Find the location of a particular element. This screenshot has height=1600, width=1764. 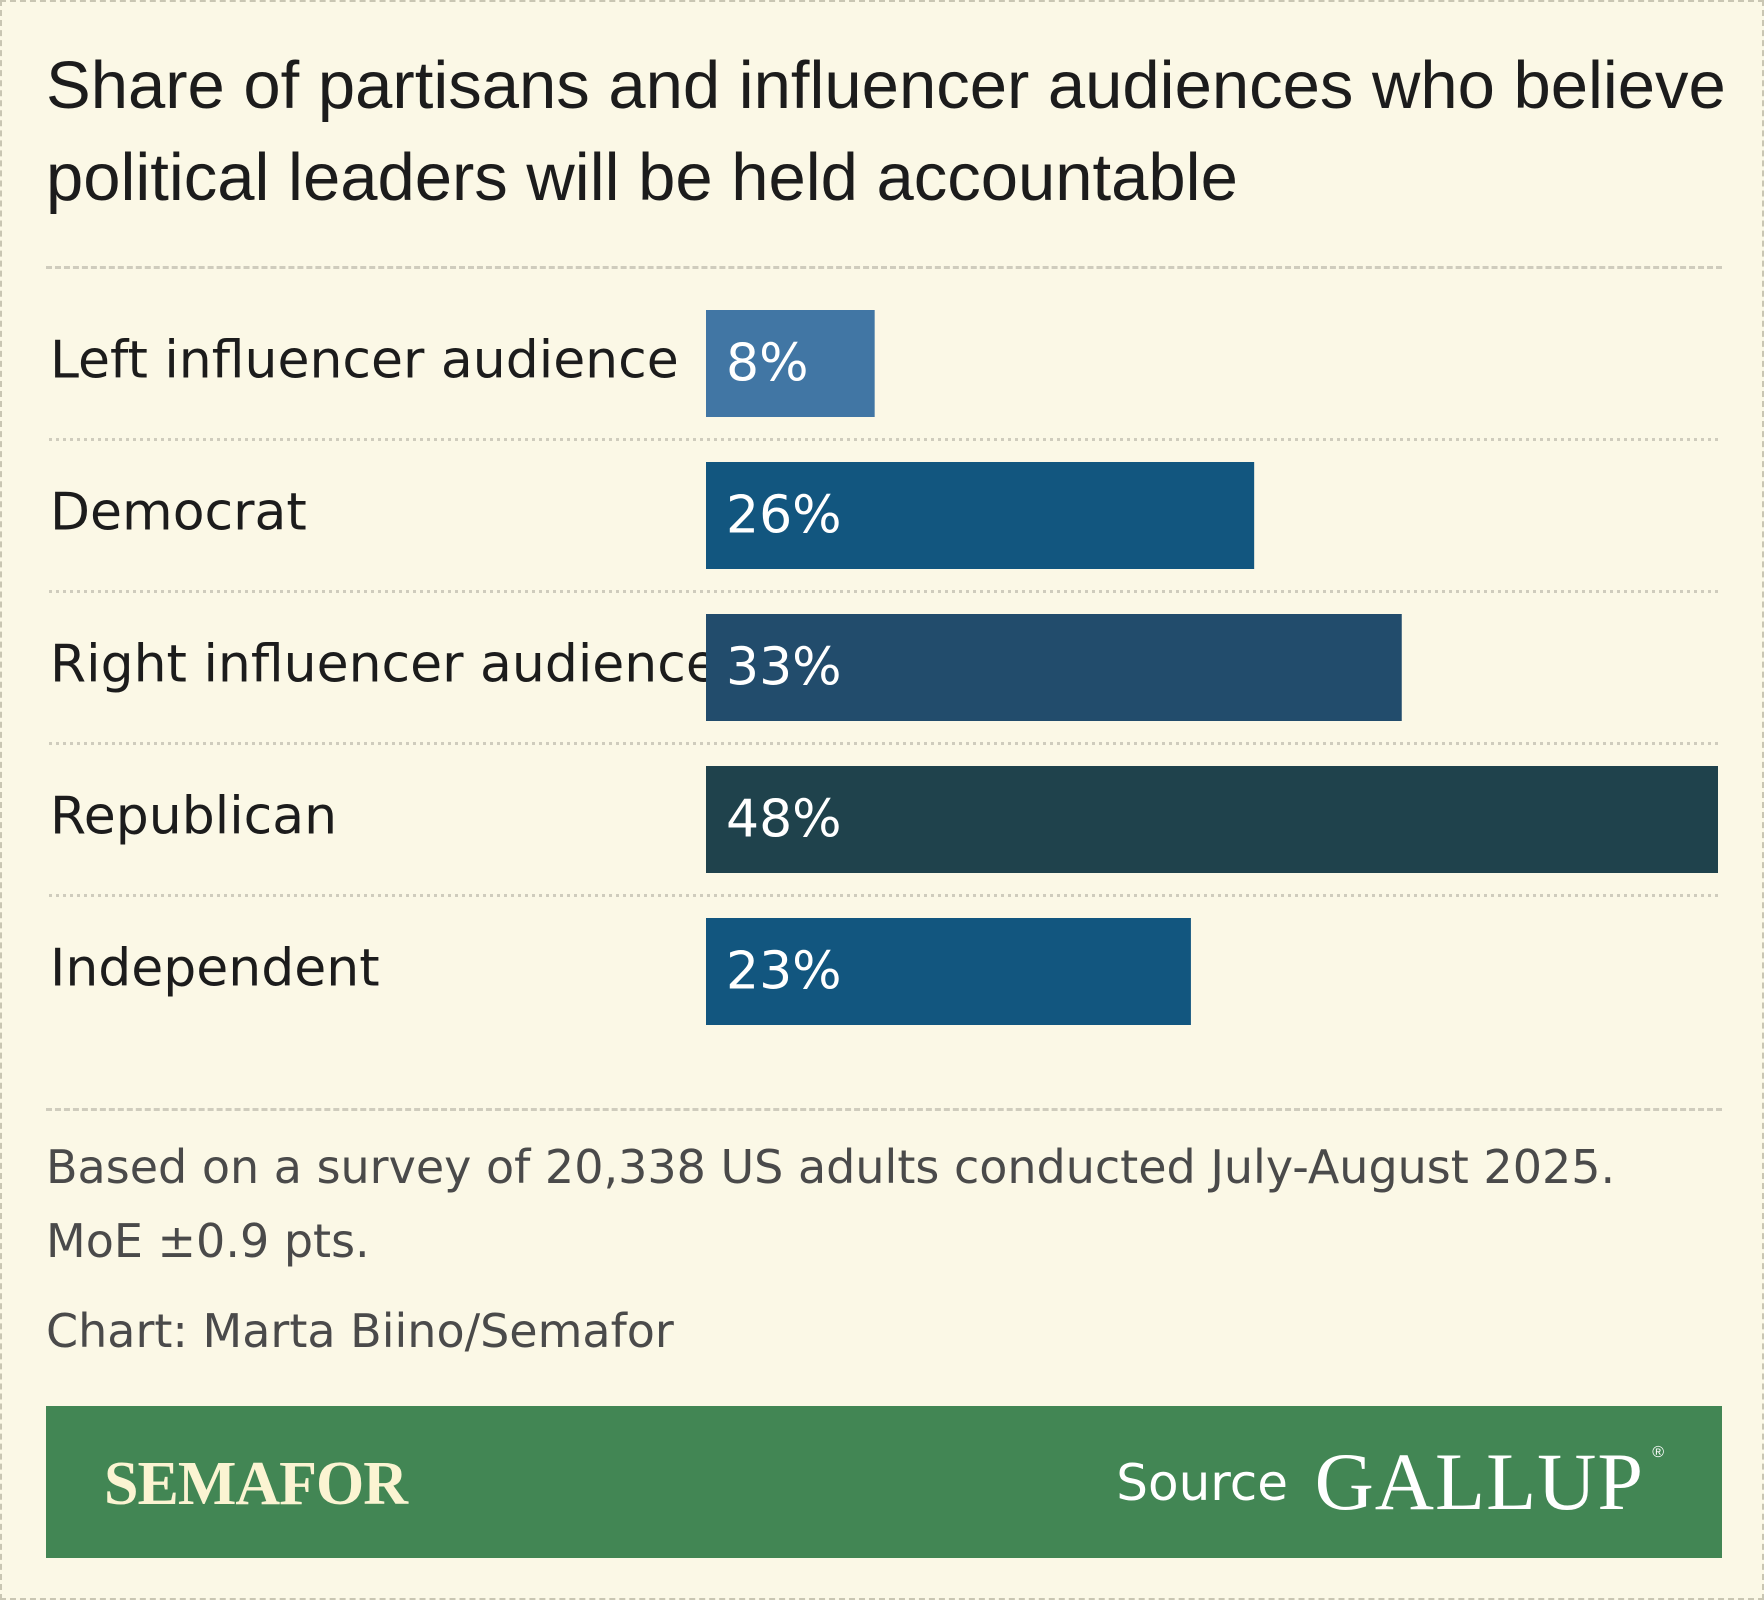

category-label: Left influencer audience is located at coordinates (364, 361).